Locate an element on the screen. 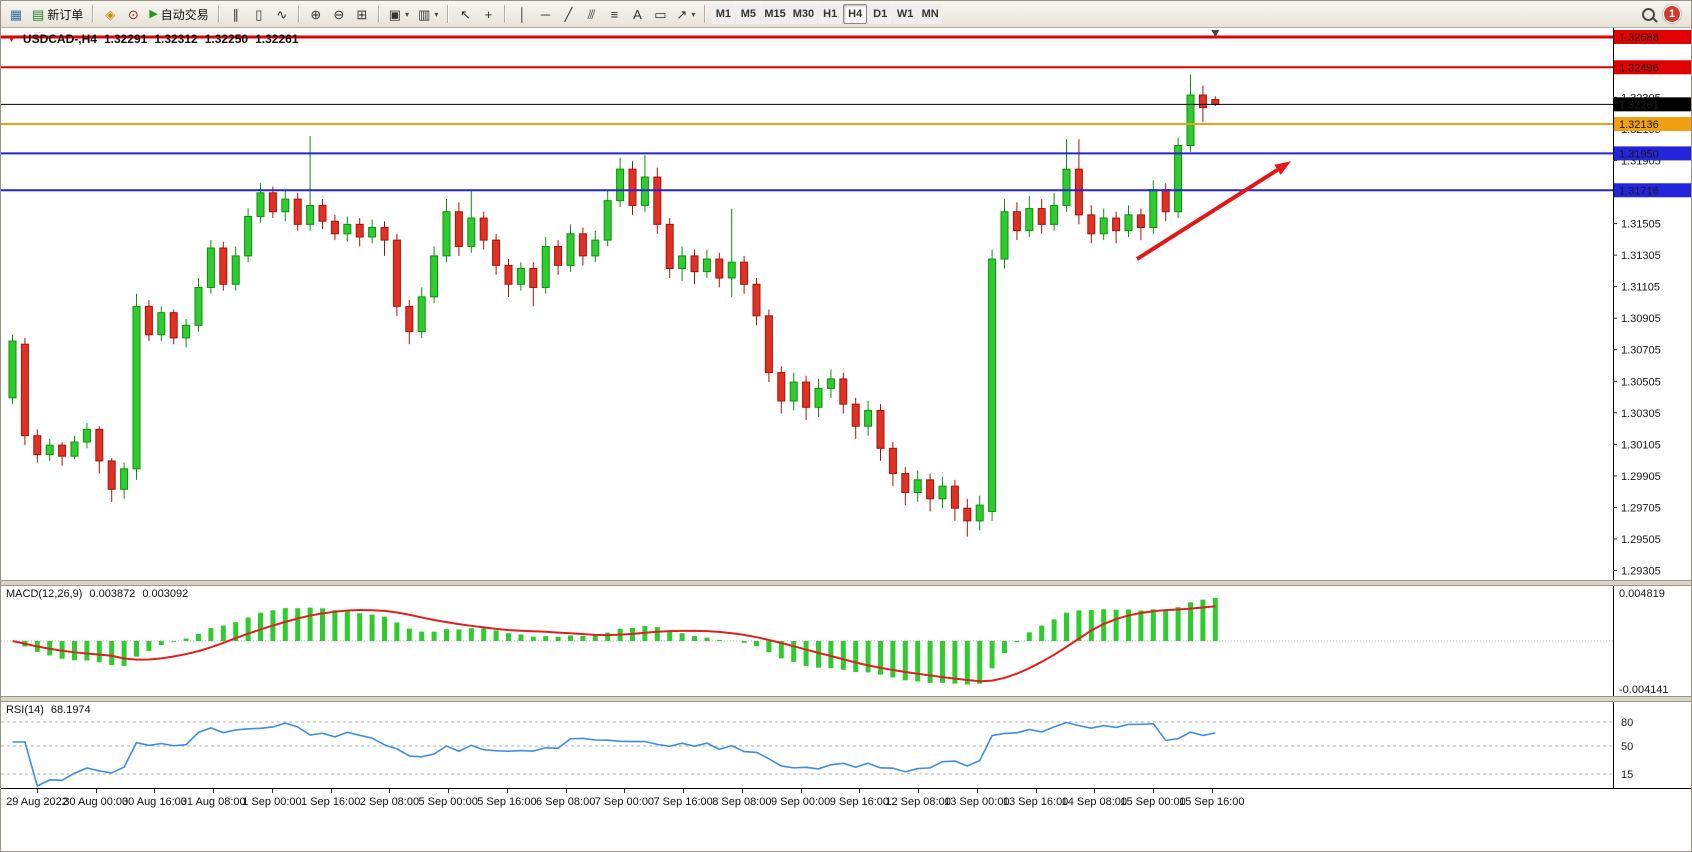  text-tool-button: A is located at coordinates (637, 14).